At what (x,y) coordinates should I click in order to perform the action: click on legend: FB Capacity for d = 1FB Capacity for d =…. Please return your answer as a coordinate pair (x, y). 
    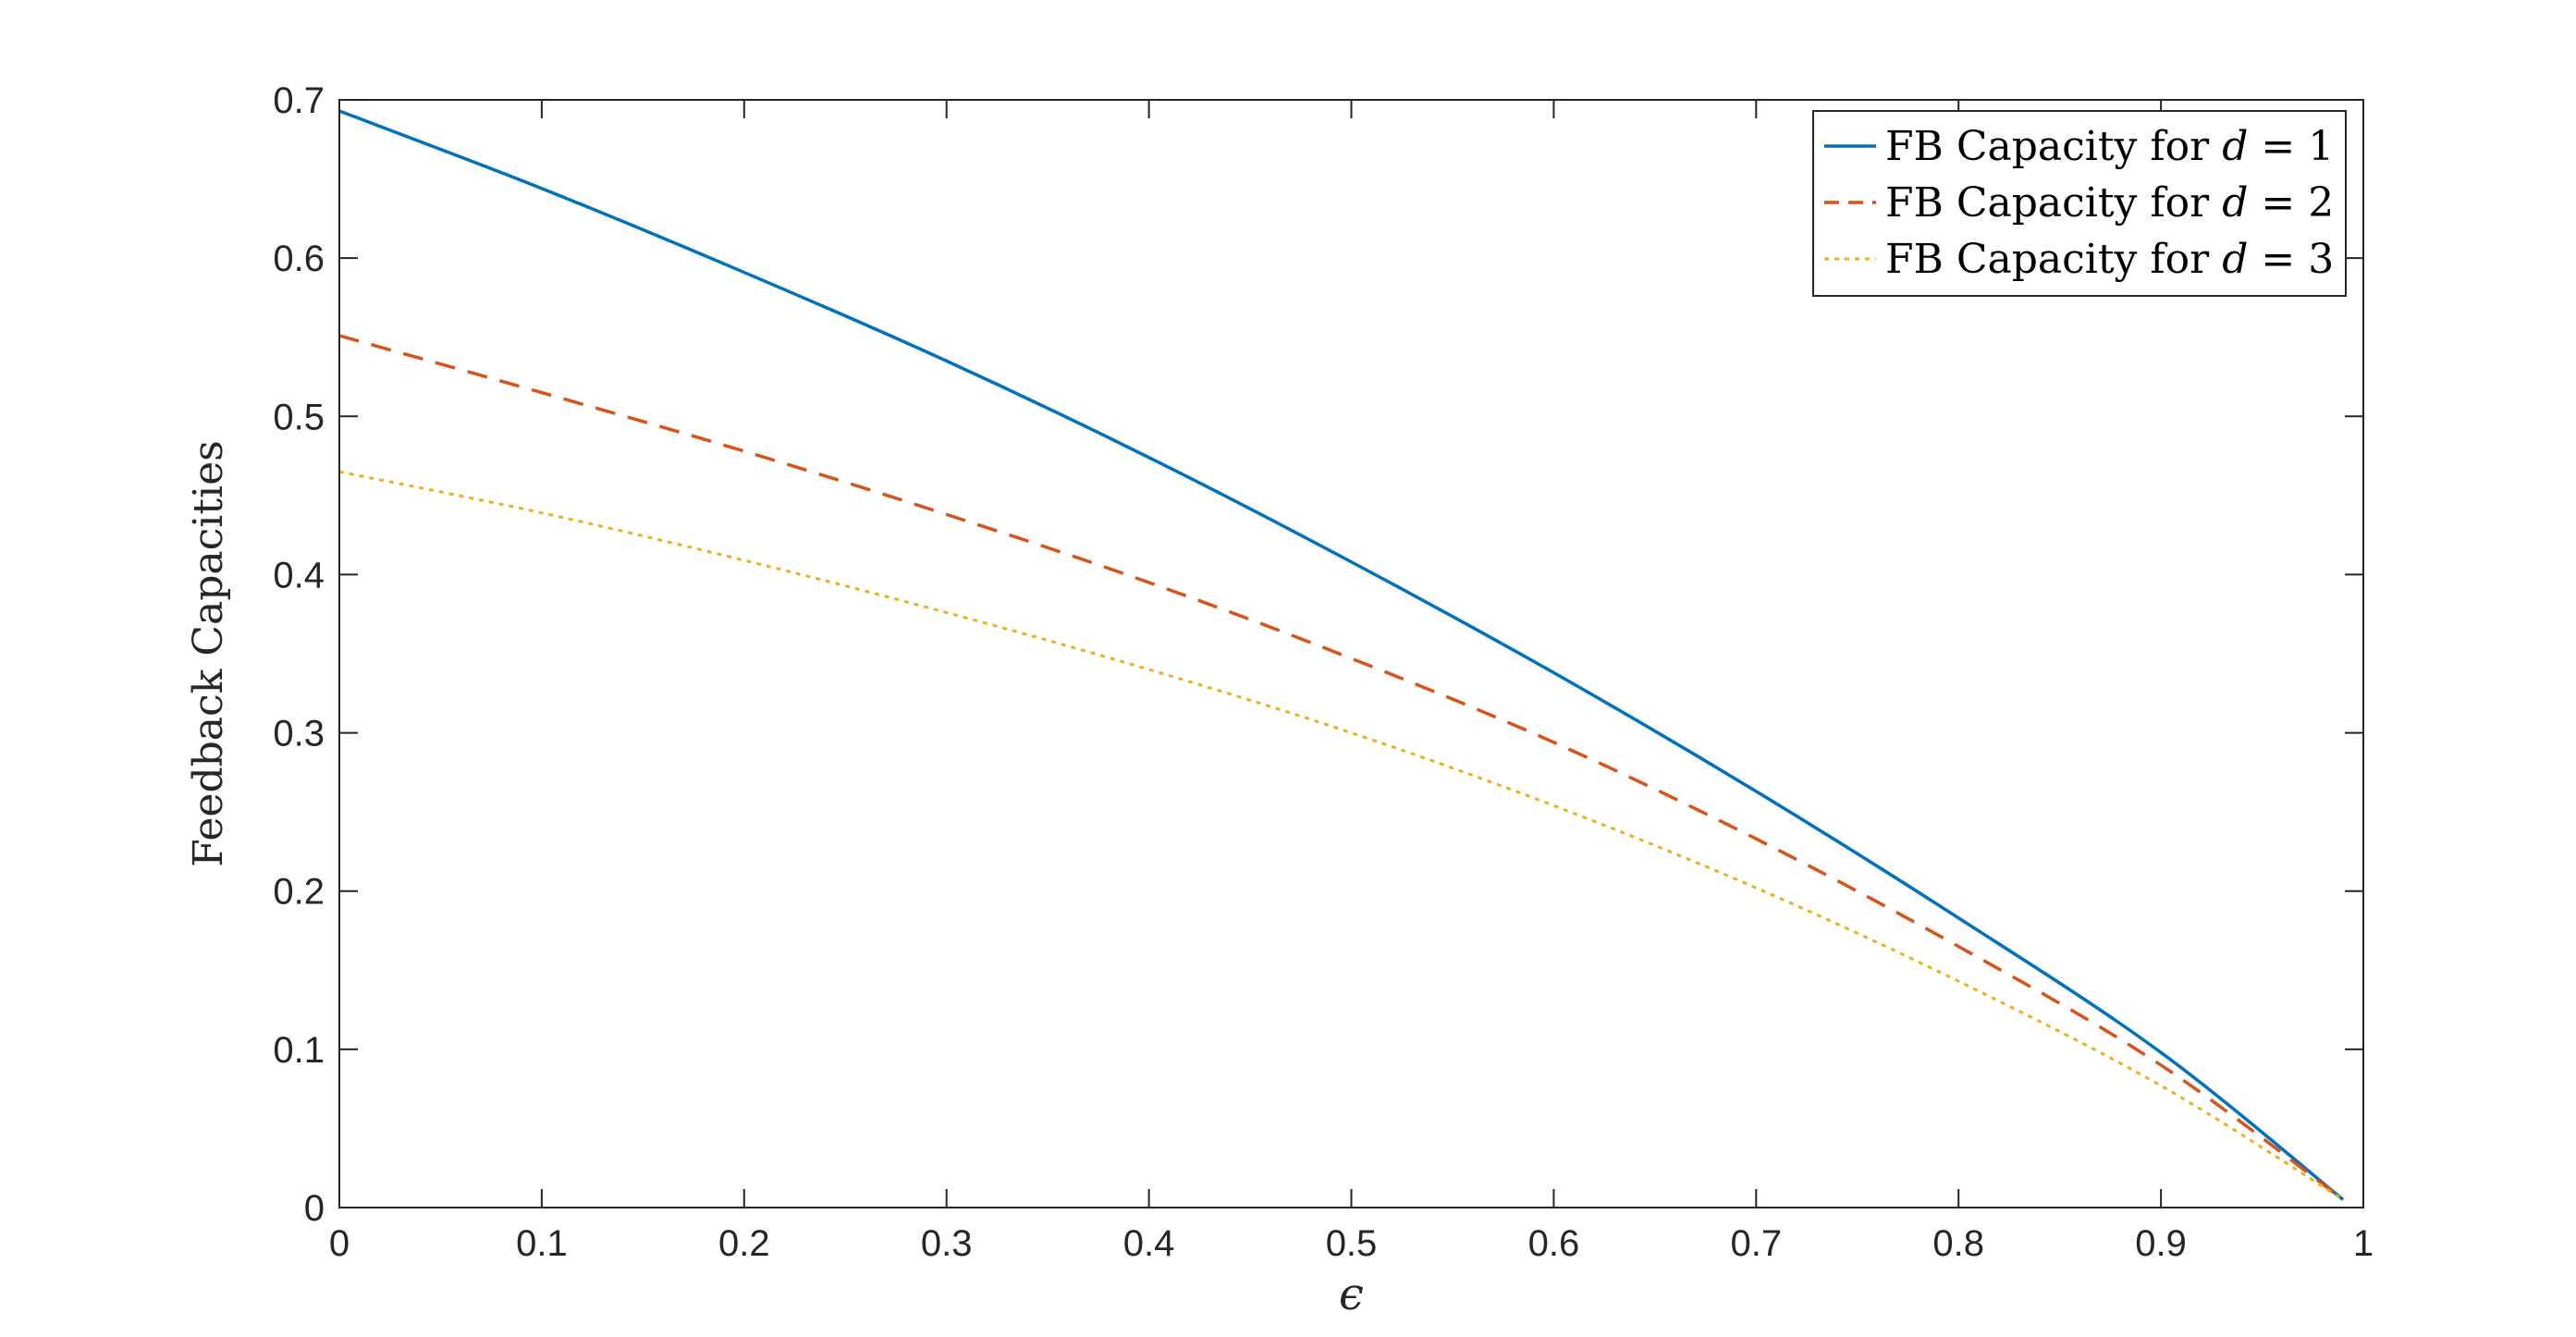
    Looking at the image, I should click on (2079, 204).